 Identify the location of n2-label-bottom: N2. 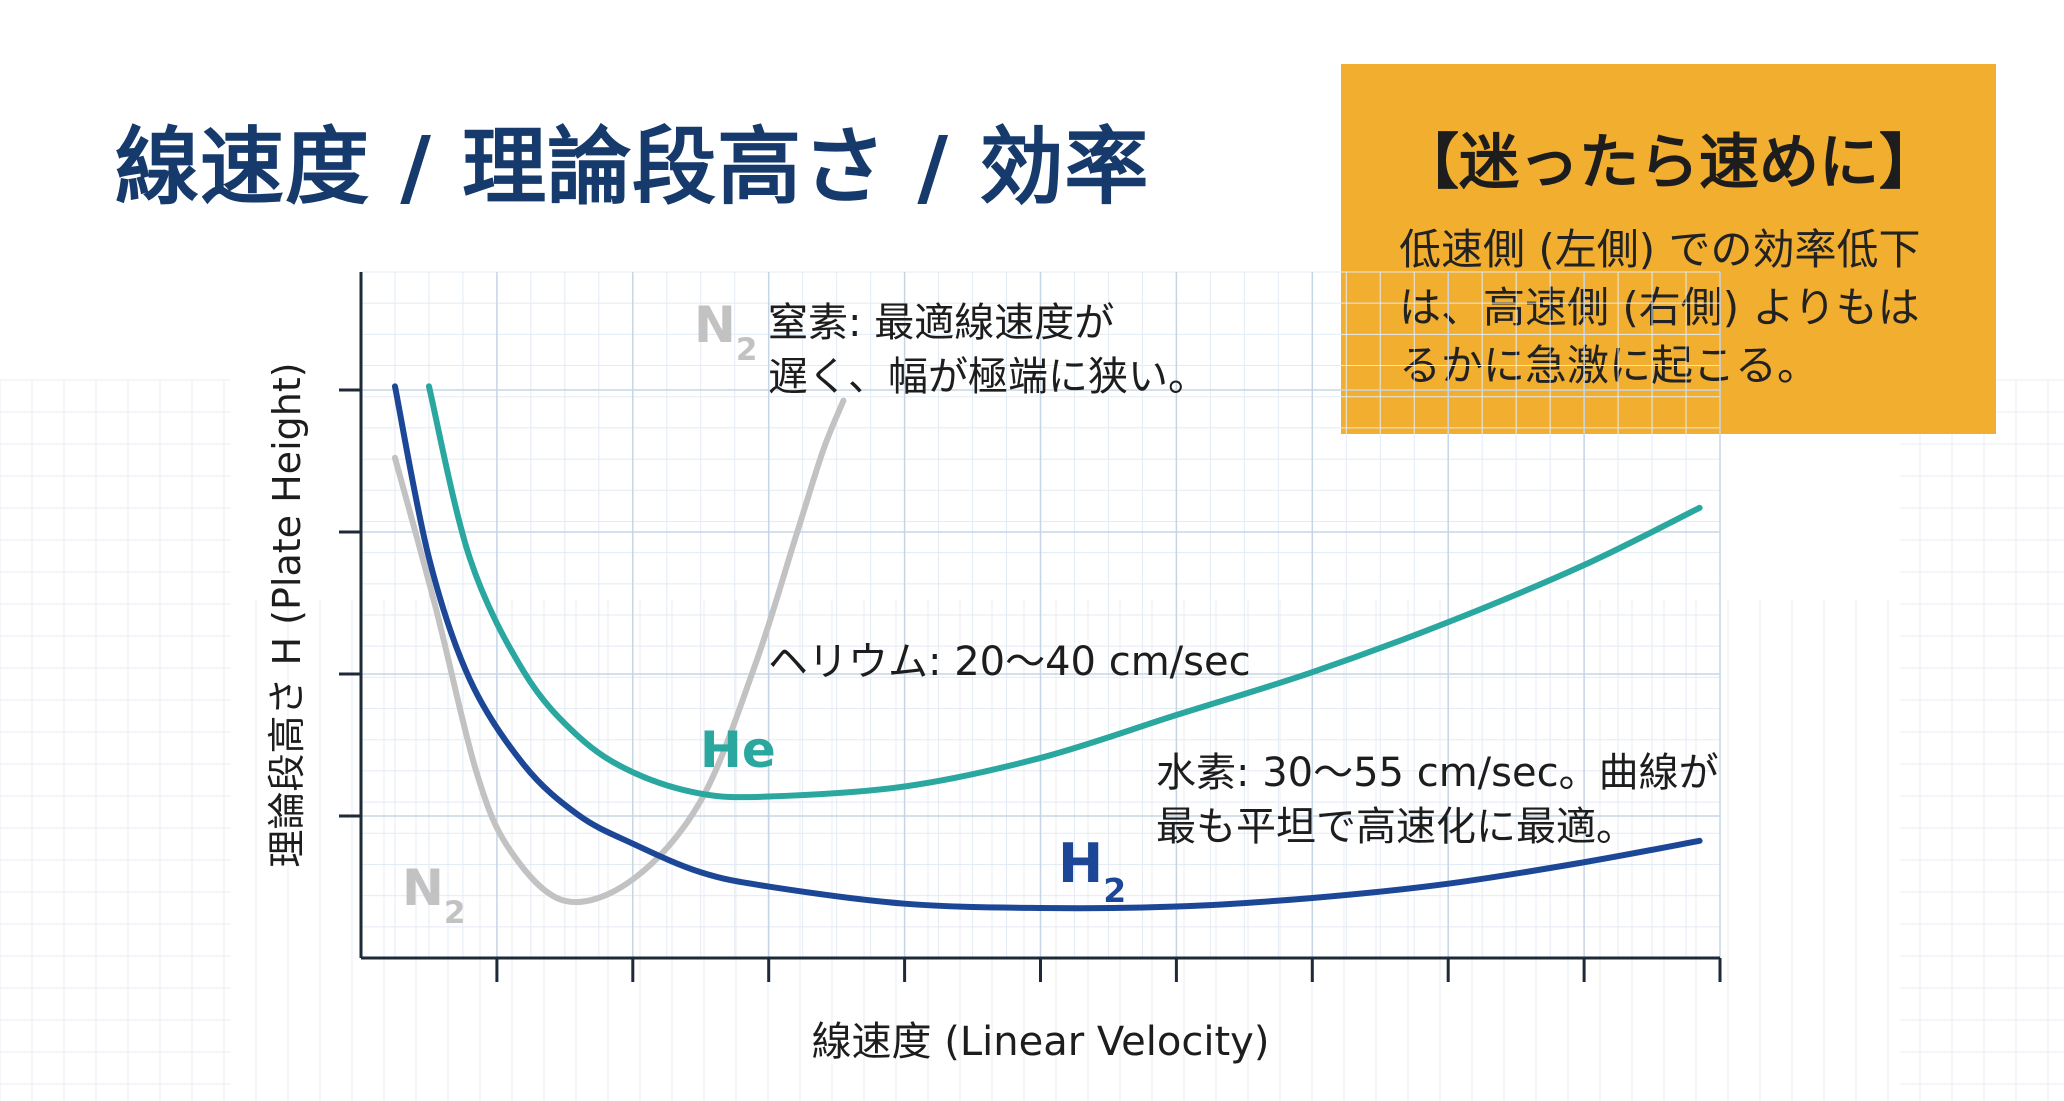
(433, 895).